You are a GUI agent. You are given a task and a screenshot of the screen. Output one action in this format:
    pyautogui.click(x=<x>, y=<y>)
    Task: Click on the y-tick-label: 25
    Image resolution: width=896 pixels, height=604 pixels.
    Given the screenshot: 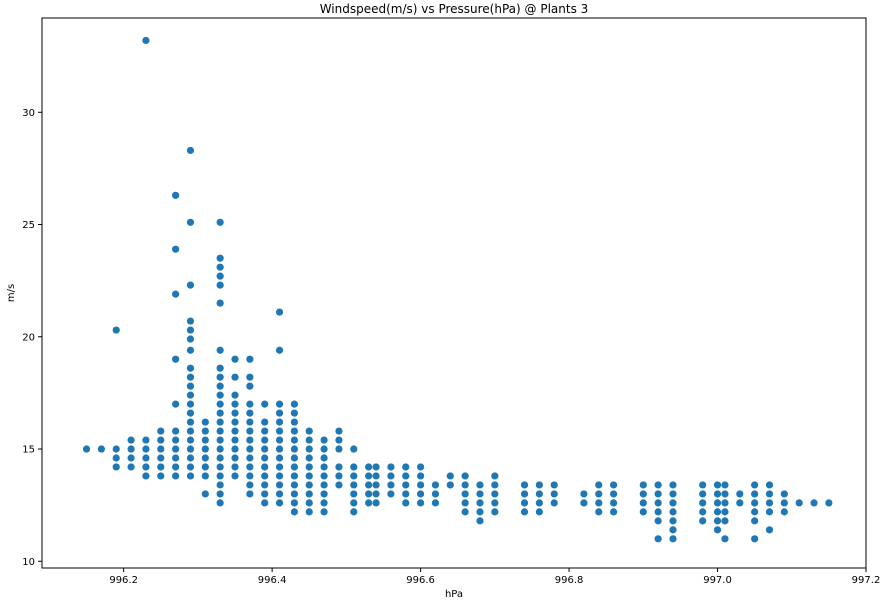 What is the action you would take?
    pyautogui.click(x=28, y=225)
    